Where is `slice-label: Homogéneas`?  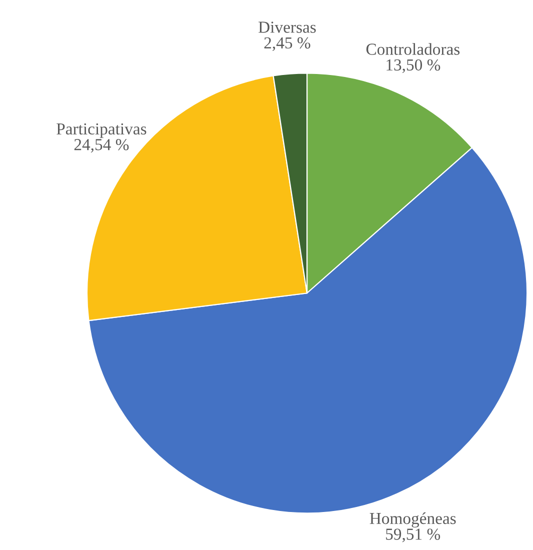
slice-label: Homogéneas is located at coordinates (413, 520).